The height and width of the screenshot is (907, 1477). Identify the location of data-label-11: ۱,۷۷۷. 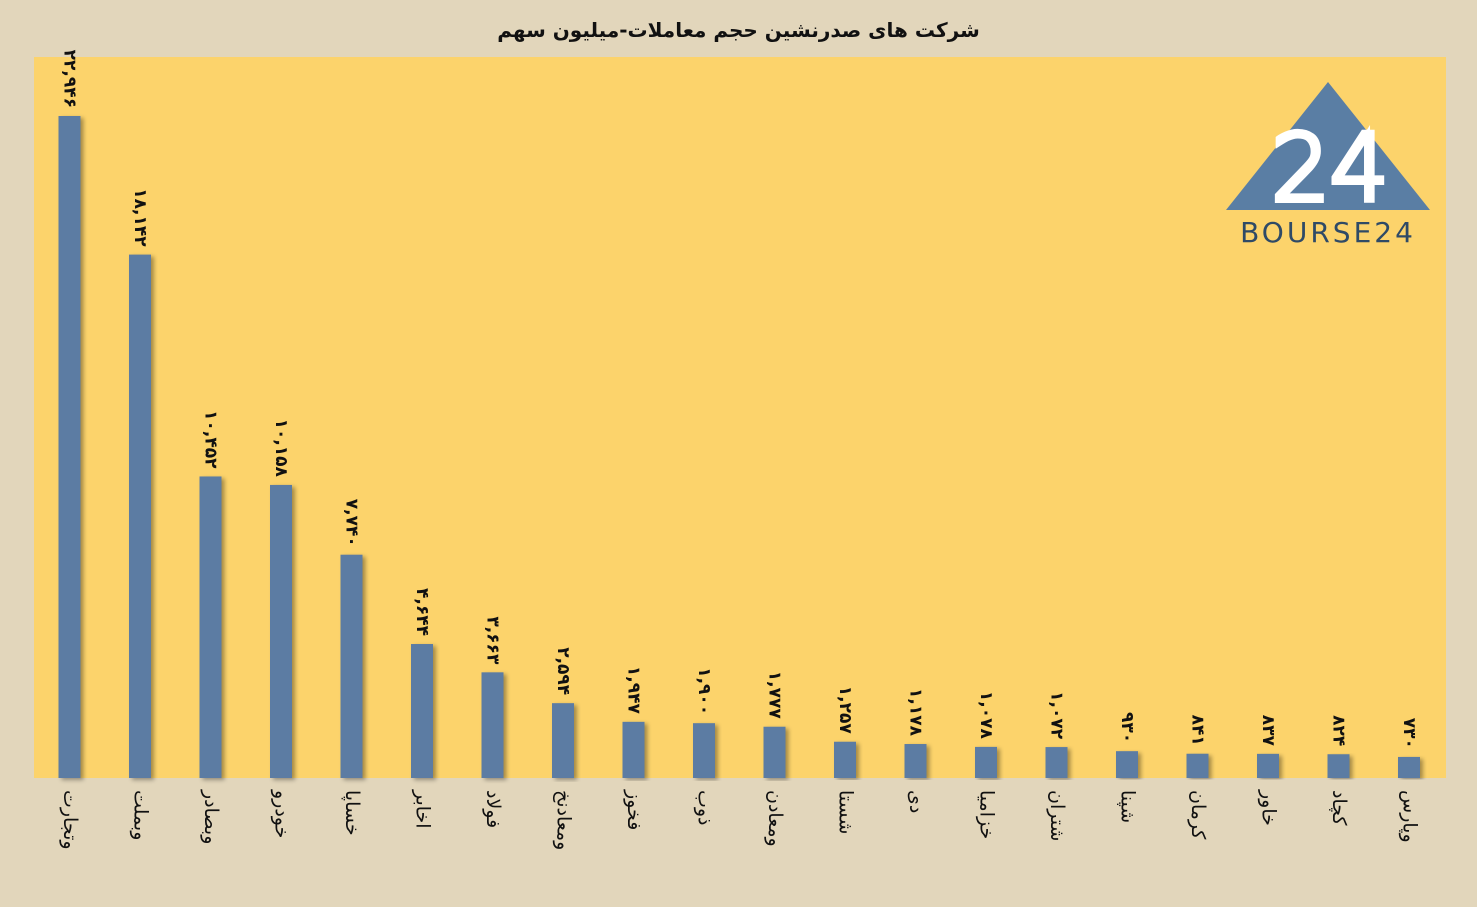
(775, 695).